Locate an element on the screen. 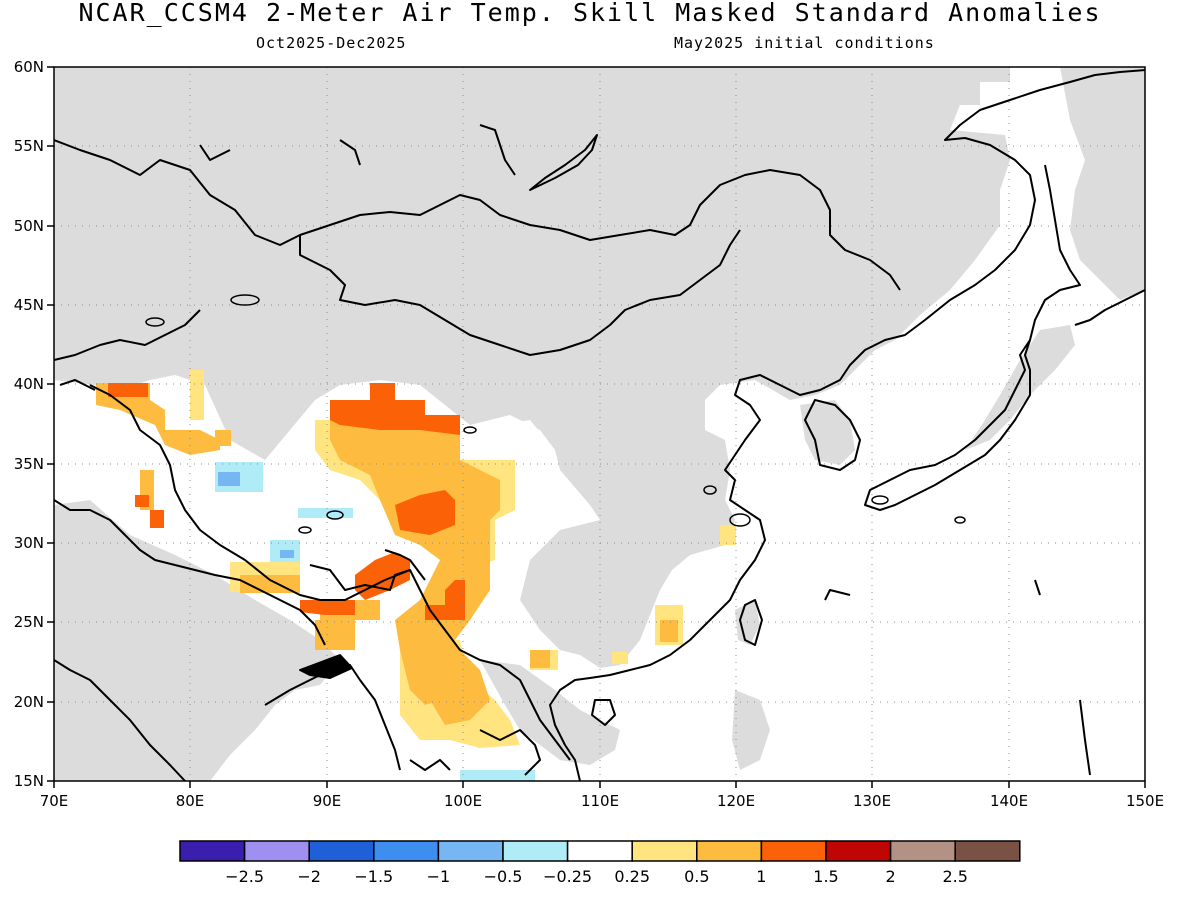 This screenshot has width=1200, height=900. lat-label: 30N is located at coordinates (29, 543).